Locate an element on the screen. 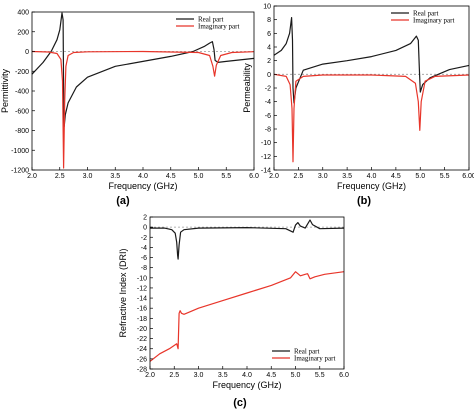 The height and width of the screenshot is (411, 474). y-tick-label: -22 is located at coordinates (142, 339).